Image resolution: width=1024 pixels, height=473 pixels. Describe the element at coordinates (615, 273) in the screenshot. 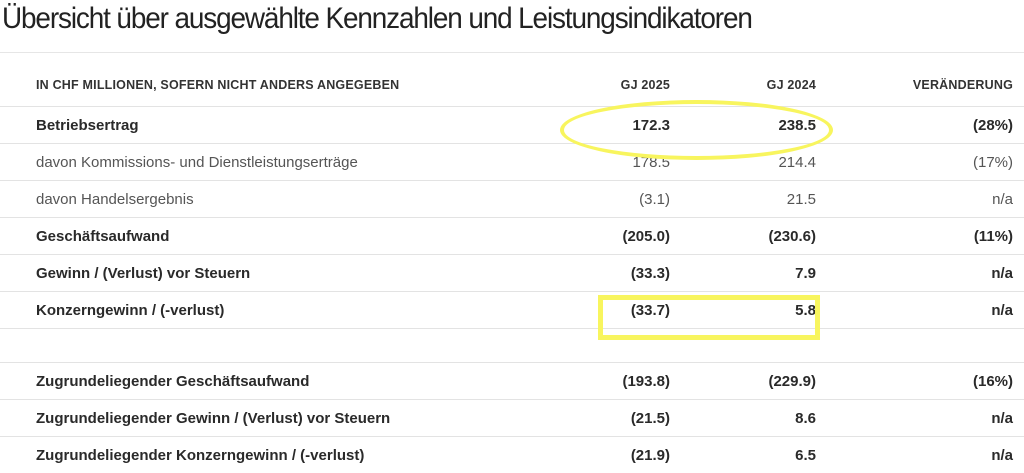

I see `value-2025: (33.3)` at that location.